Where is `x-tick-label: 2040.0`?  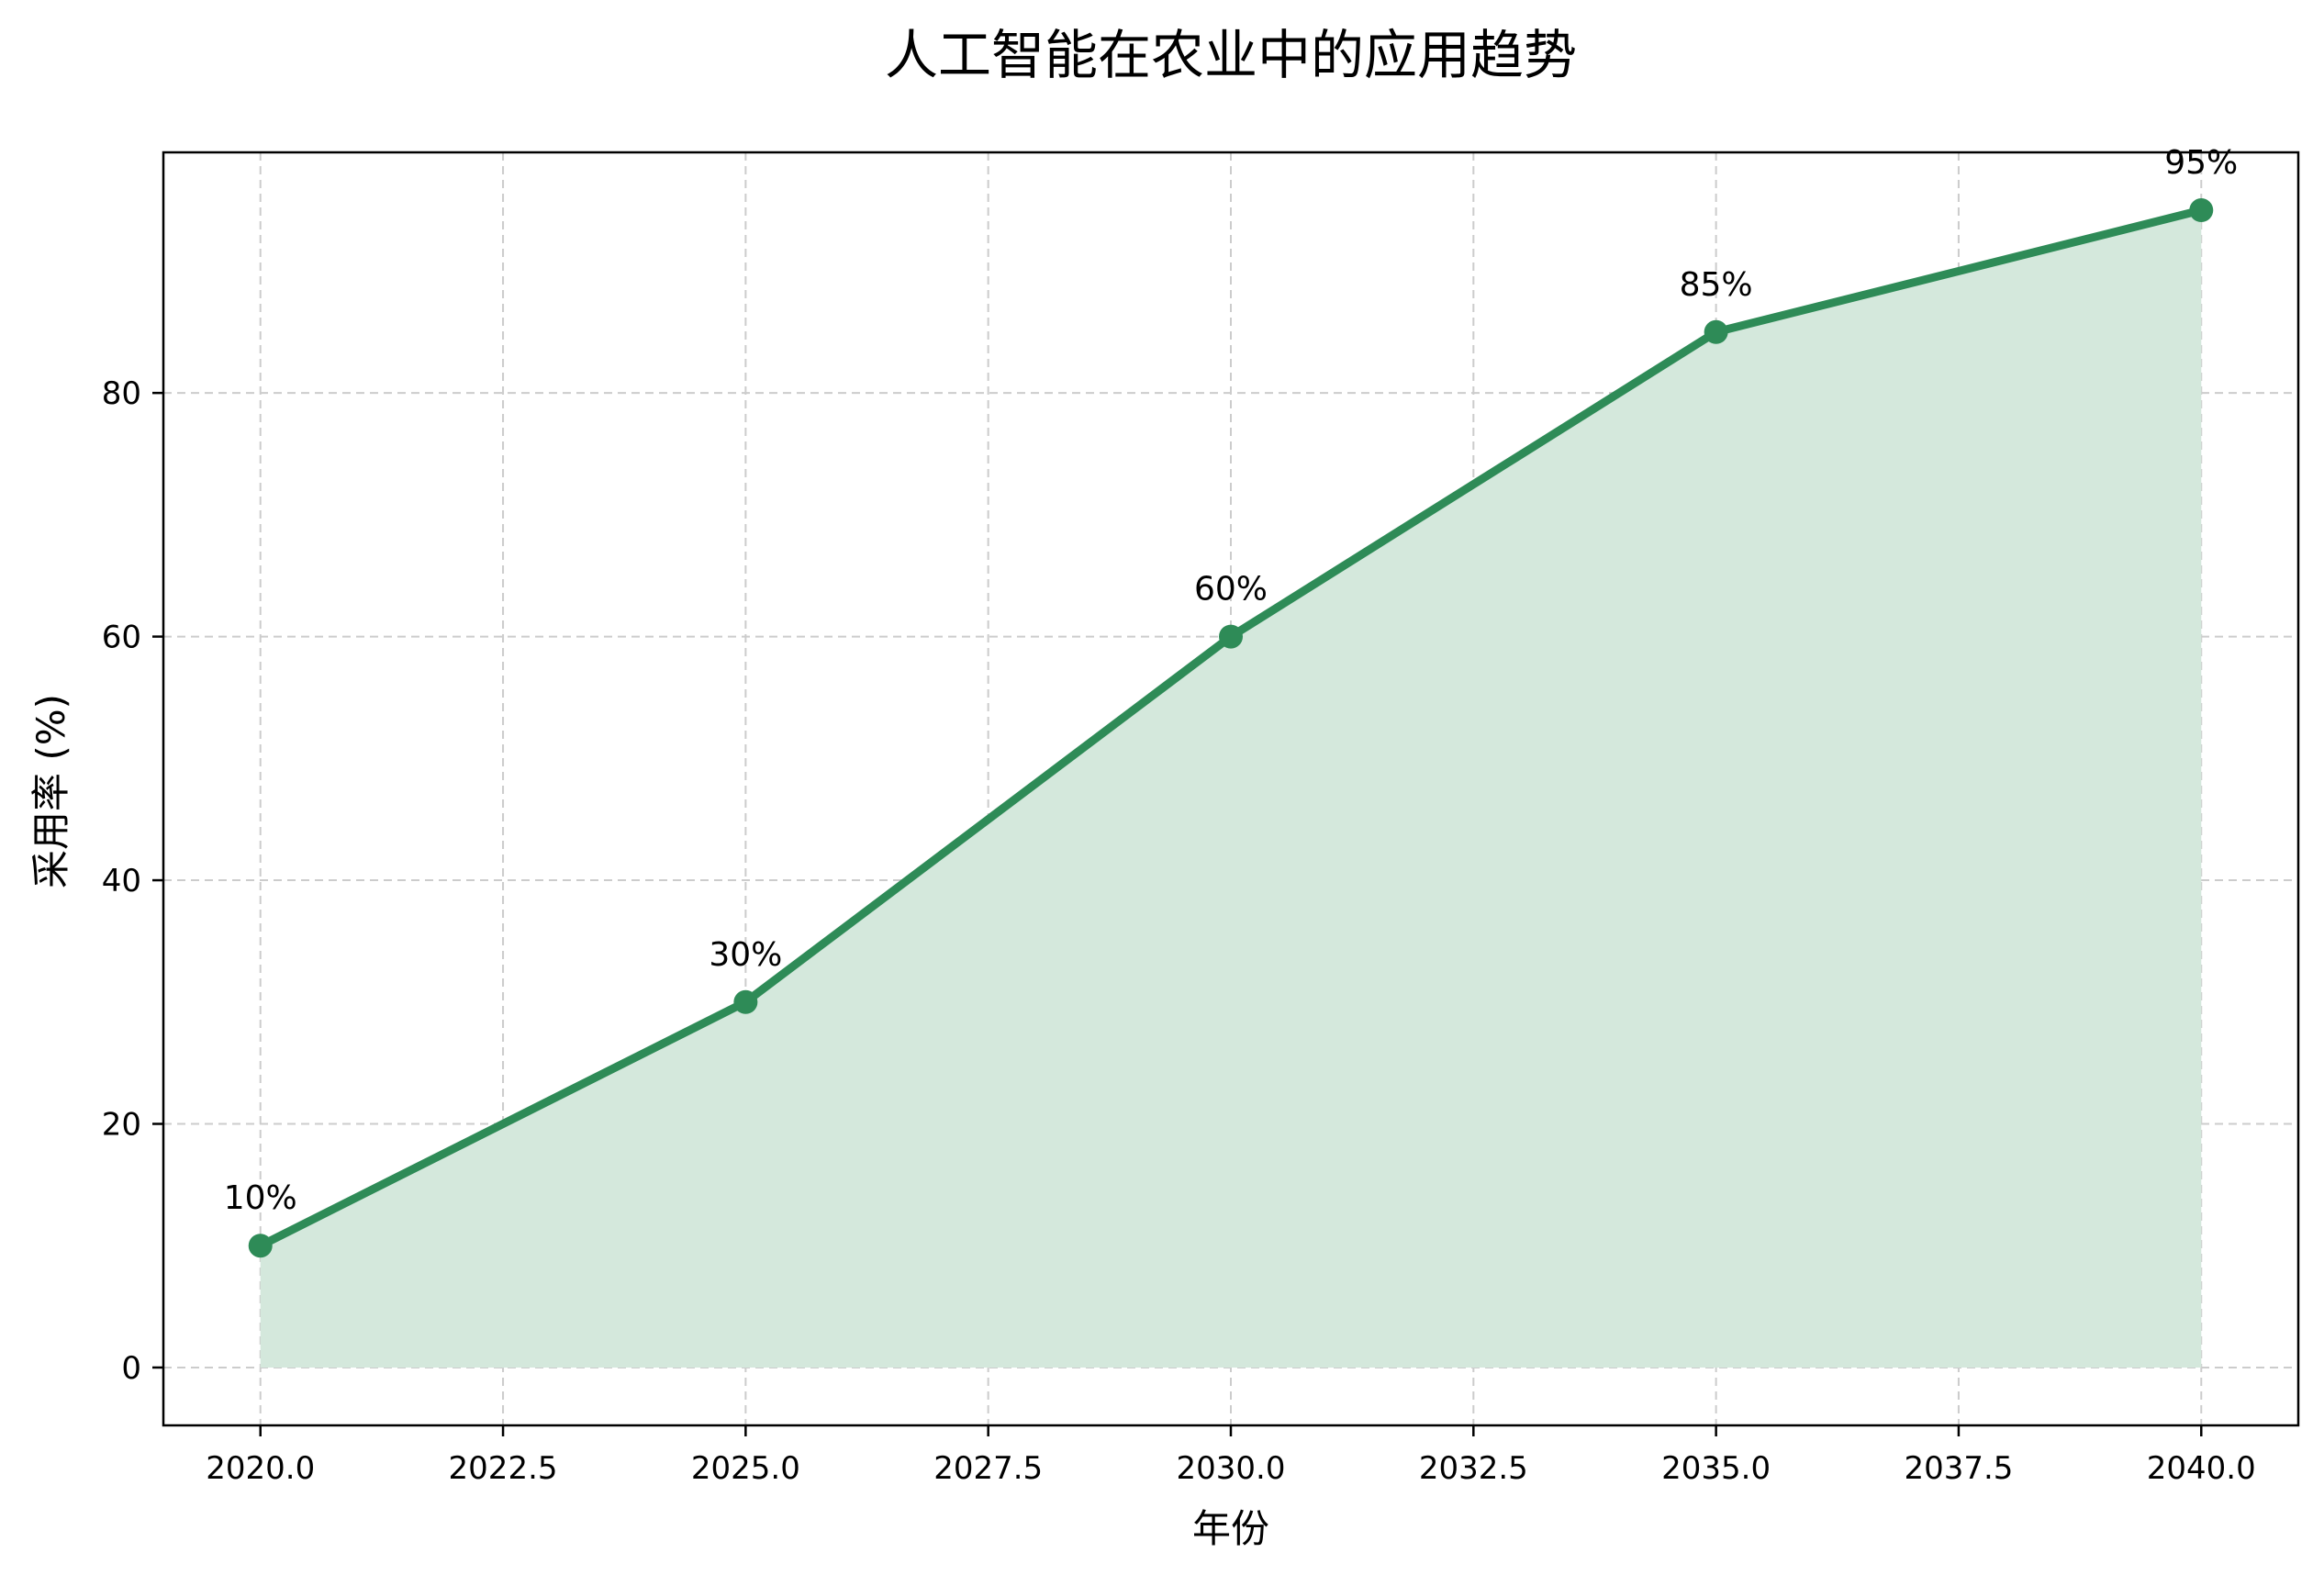 x-tick-label: 2040.0 is located at coordinates (2201, 1468).